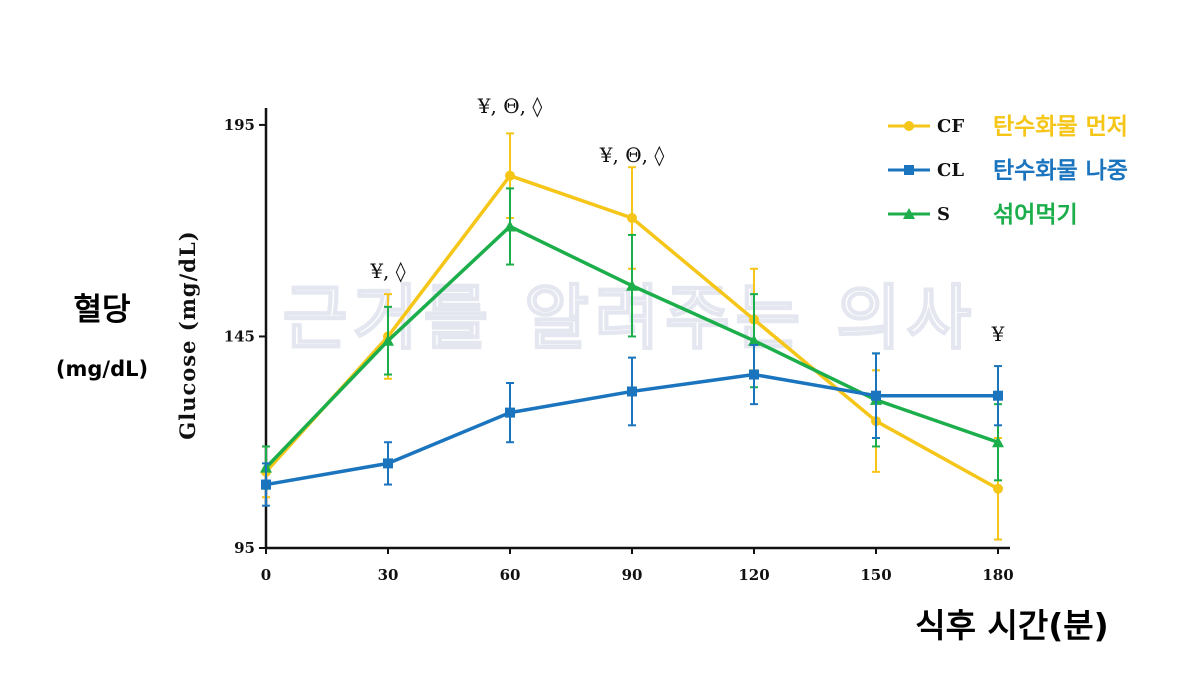 This screenshot has width=1200, height=675. I want to click on x-tick-label: 30, so click(388, 575).